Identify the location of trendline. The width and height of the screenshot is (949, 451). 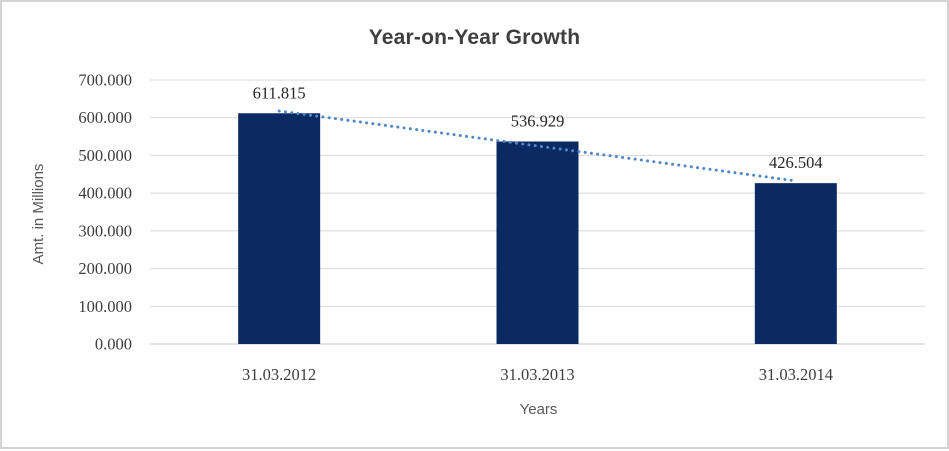
(537, 146).